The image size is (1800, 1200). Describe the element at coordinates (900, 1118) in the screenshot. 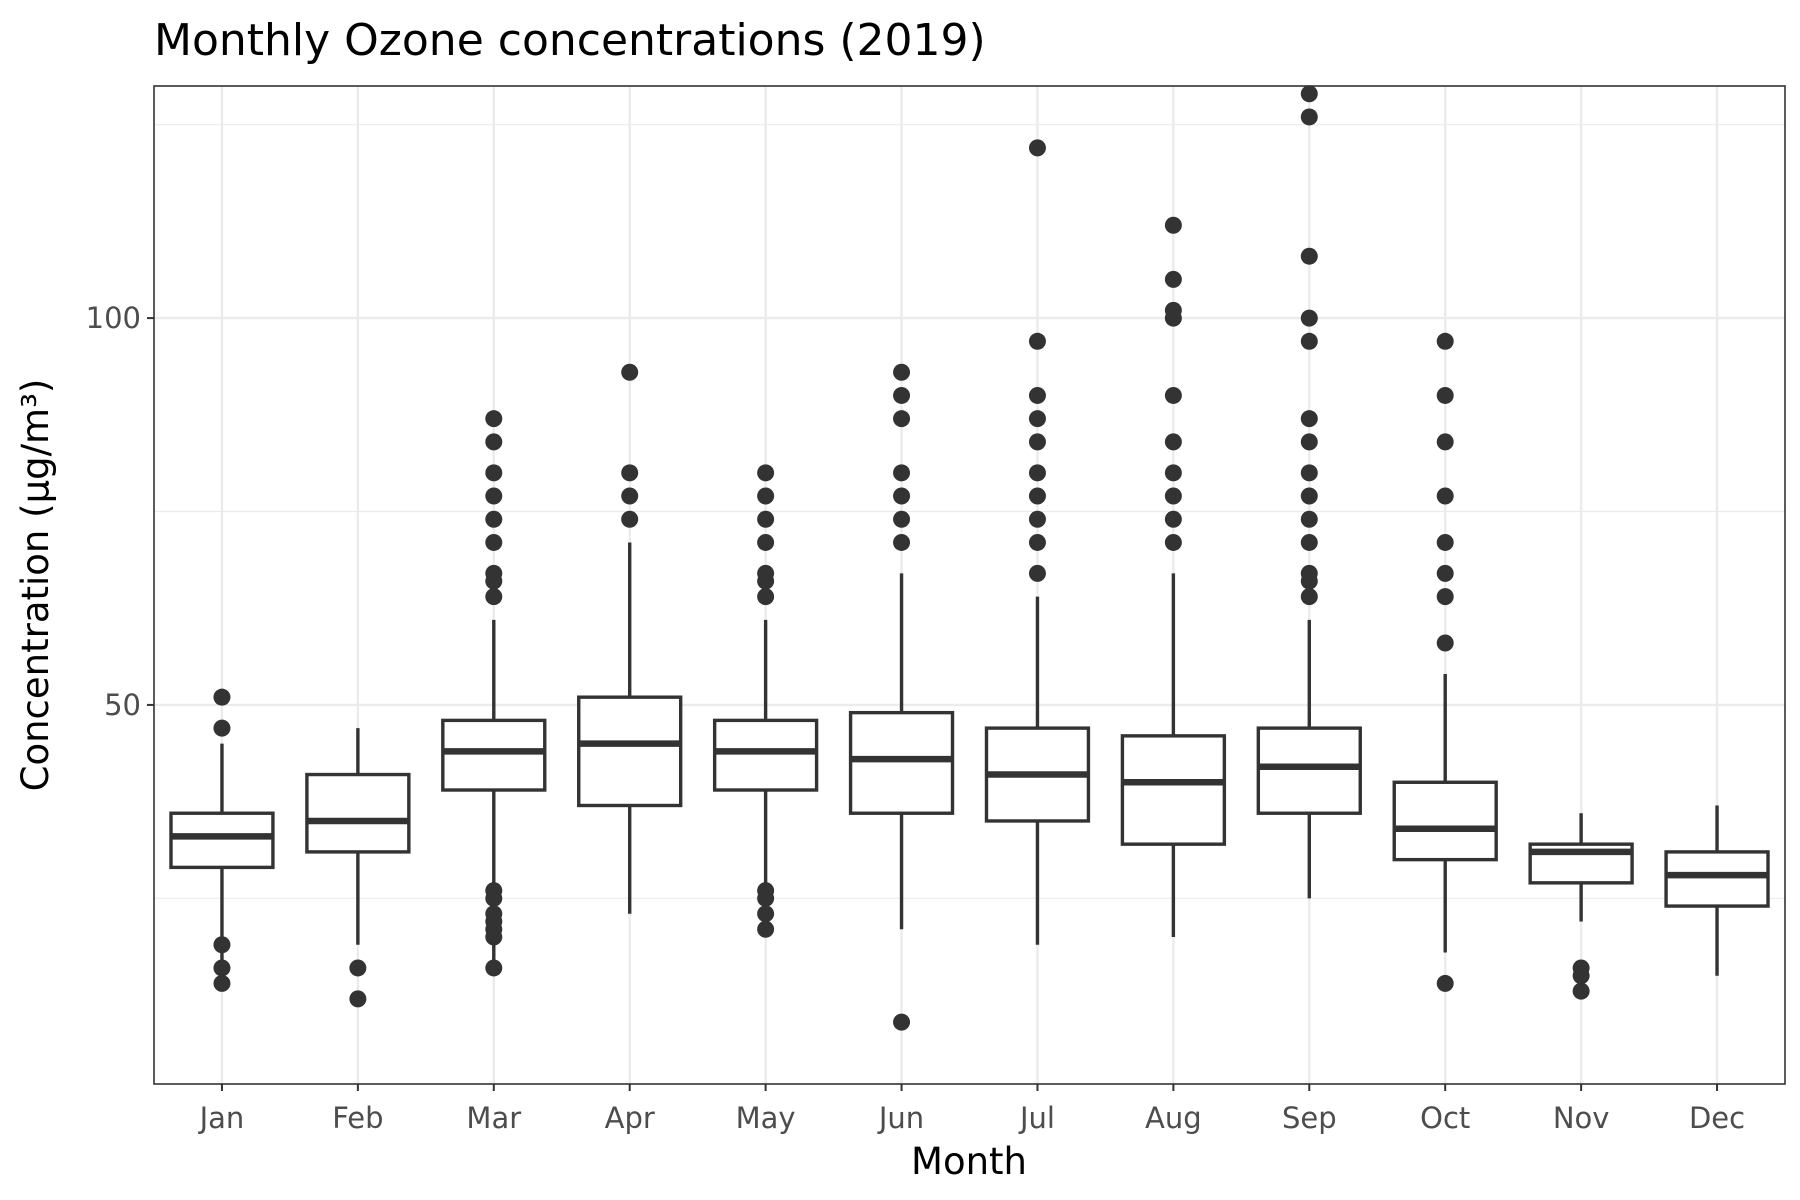

I see `x-tick-label: Jun` at that location.